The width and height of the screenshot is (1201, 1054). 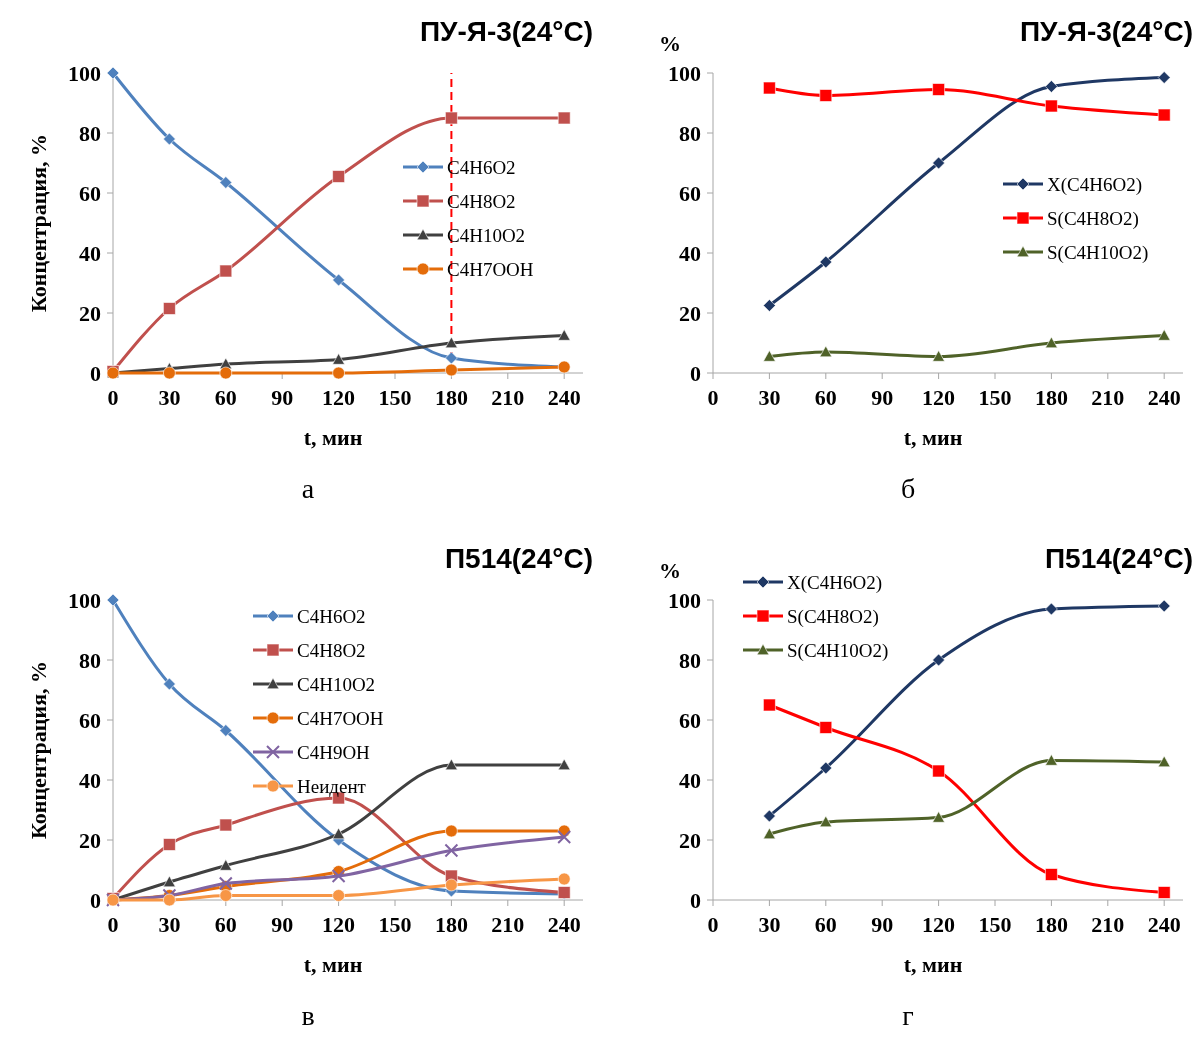 What do you see at coordinates (308, 1015) in the screenshot?
I see `text: в` at bounding box center [308, 1015].